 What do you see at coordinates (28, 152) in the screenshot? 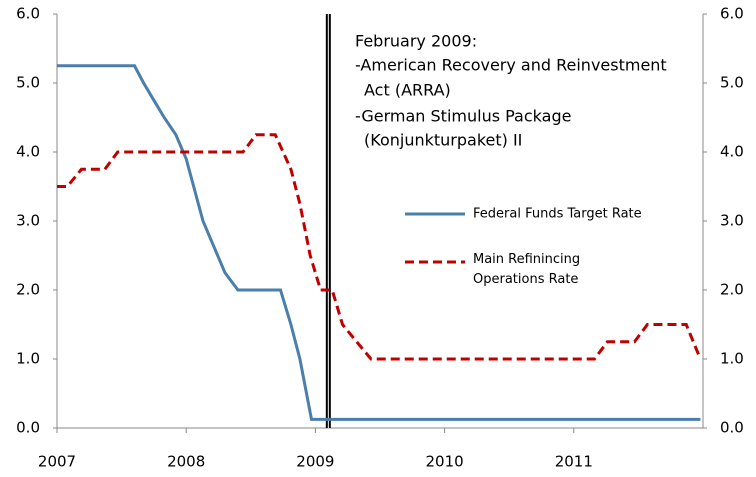
I see `y-tick-label: 4.0` at bounding box center [28, 152].